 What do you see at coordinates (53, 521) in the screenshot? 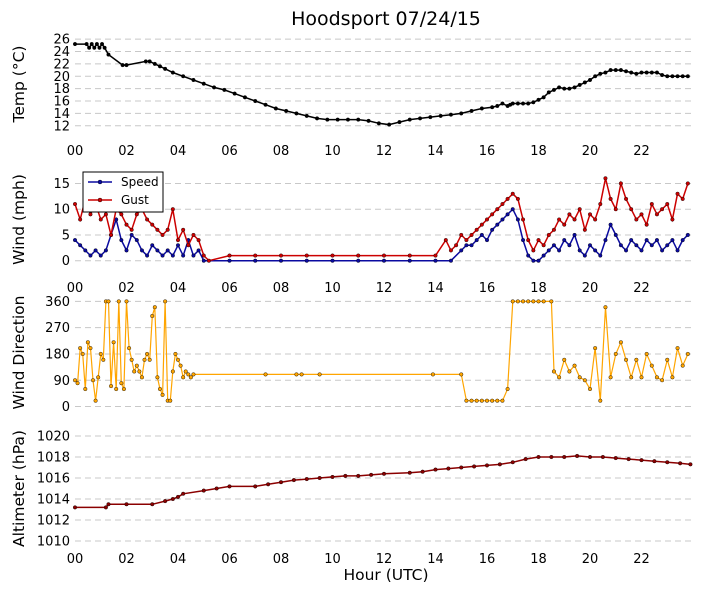
I see `y-tick-label: 1012` at bounding box center [53, 521].